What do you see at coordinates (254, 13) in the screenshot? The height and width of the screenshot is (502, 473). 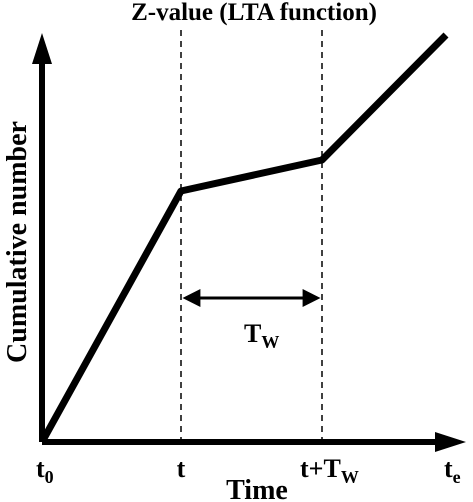 I see `diagram-title: Z-value (LTA function)` at bounding box center [254, 13].